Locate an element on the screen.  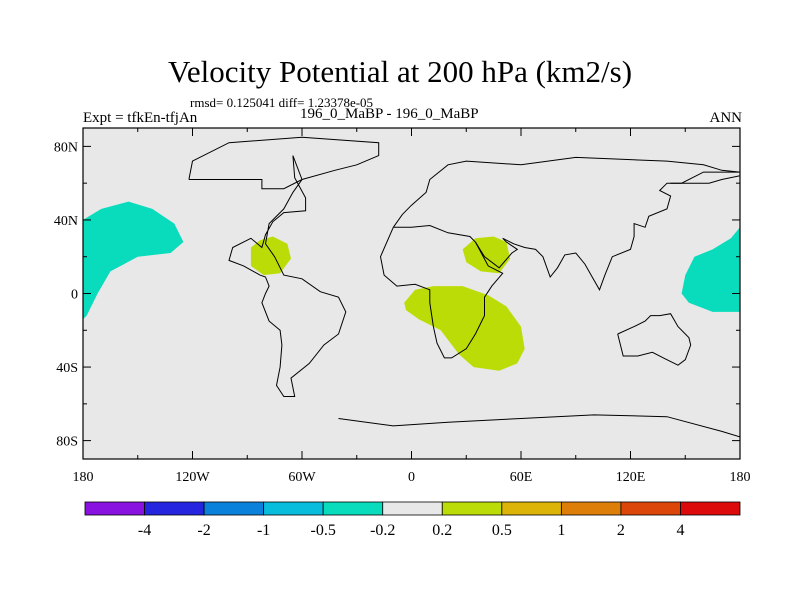
colorbar-label-0: -4 is located at coordinates (144, 530).